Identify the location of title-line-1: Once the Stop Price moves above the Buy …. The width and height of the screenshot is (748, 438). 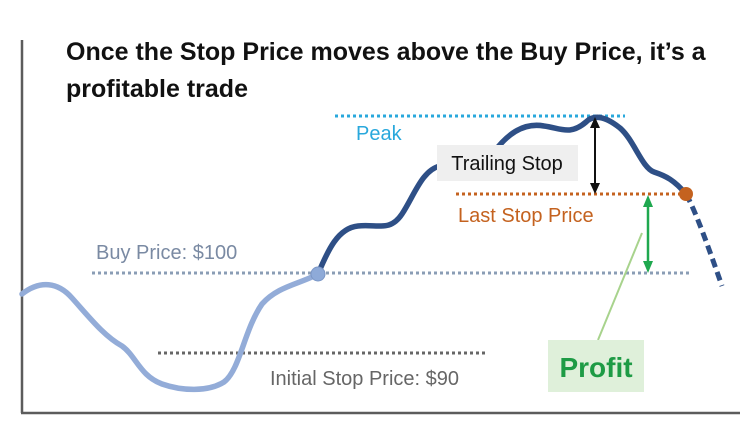
(386, 52).